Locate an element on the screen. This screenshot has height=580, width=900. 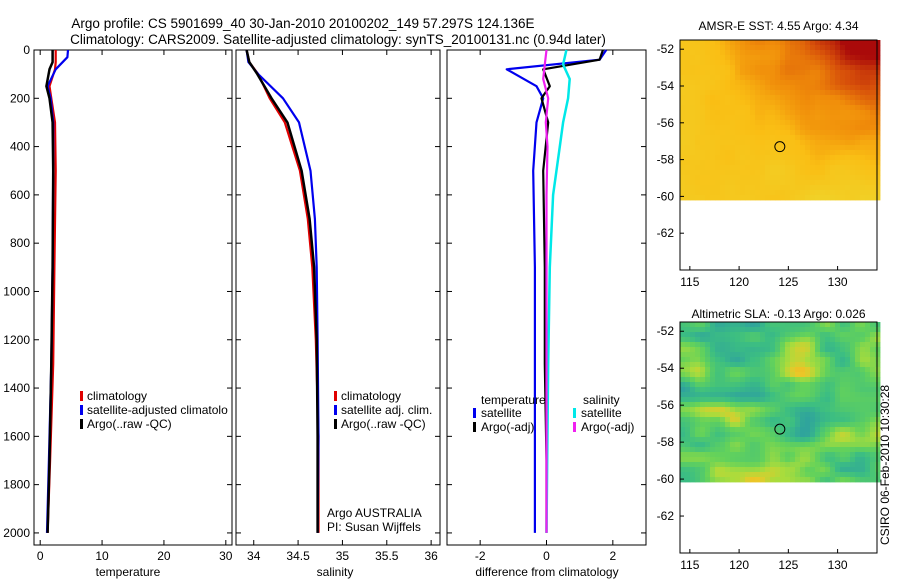
legend-label: satellite-adjusted climatolo is located at coordinates (157, 410).